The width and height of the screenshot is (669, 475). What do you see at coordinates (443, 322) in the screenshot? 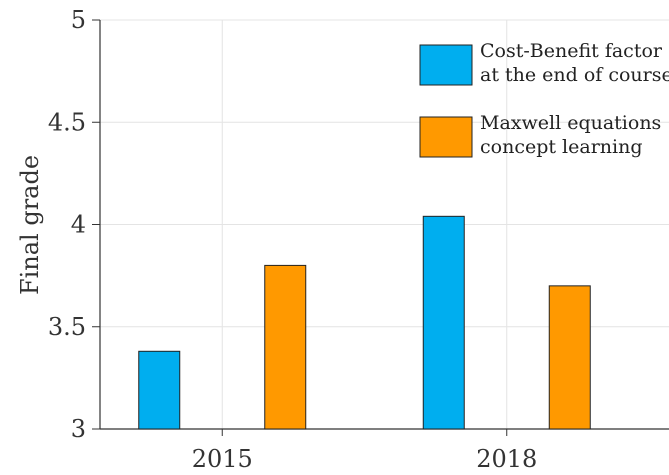
I see `bar-cost-benefit-2018` at bounding box center [443, 322].